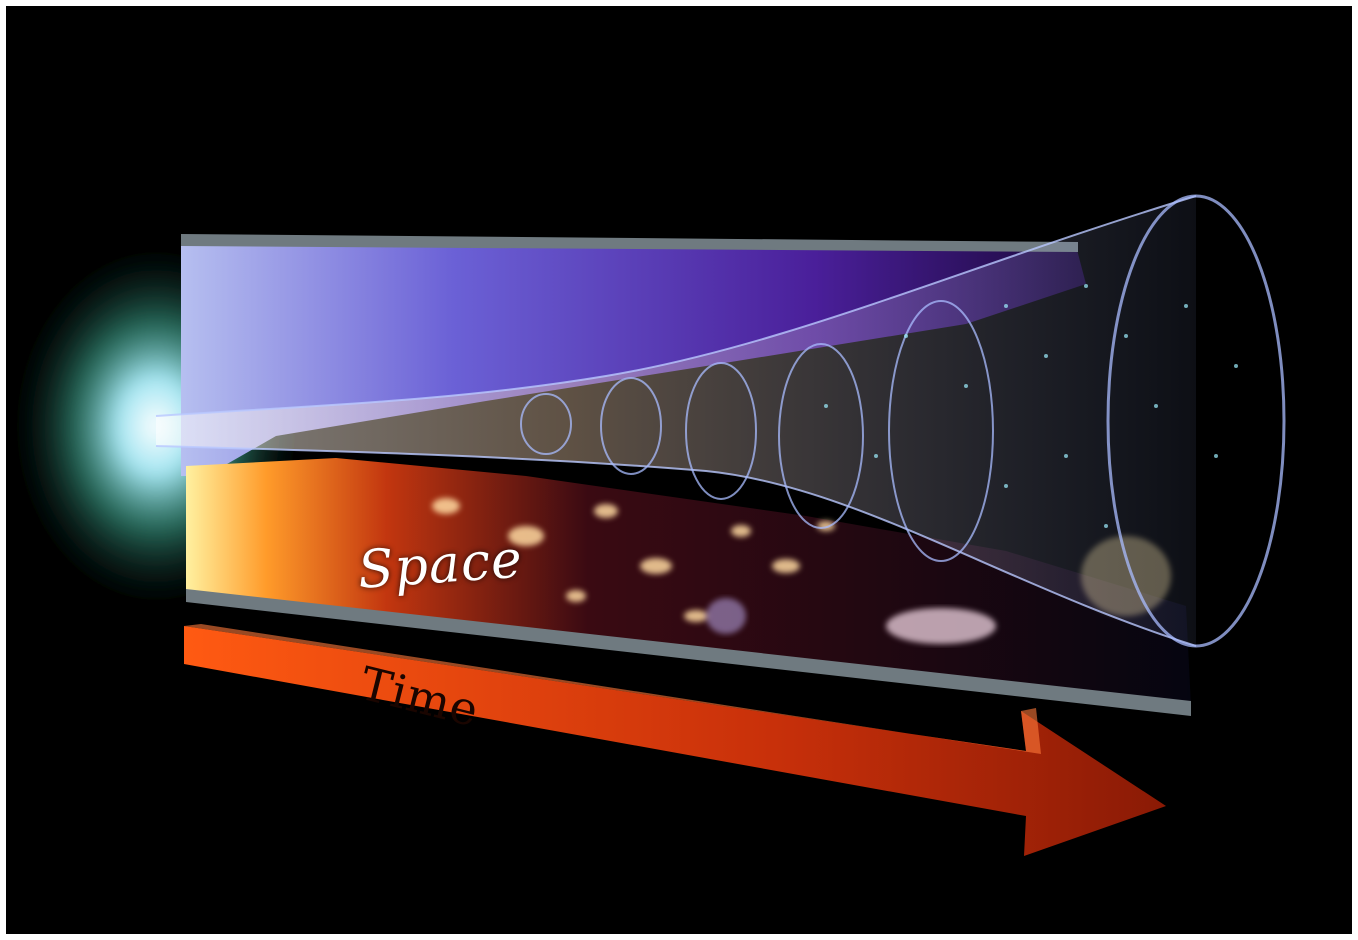 This screenshot has width=1358, height=940. Describe the element at coordinates (688, 652) in the screenshot. I see `lower-panel-edge` at that location.